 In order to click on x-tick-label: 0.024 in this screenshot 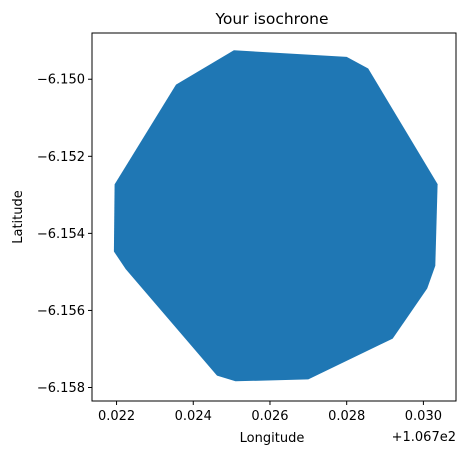, I will do `click(193, 416)`.